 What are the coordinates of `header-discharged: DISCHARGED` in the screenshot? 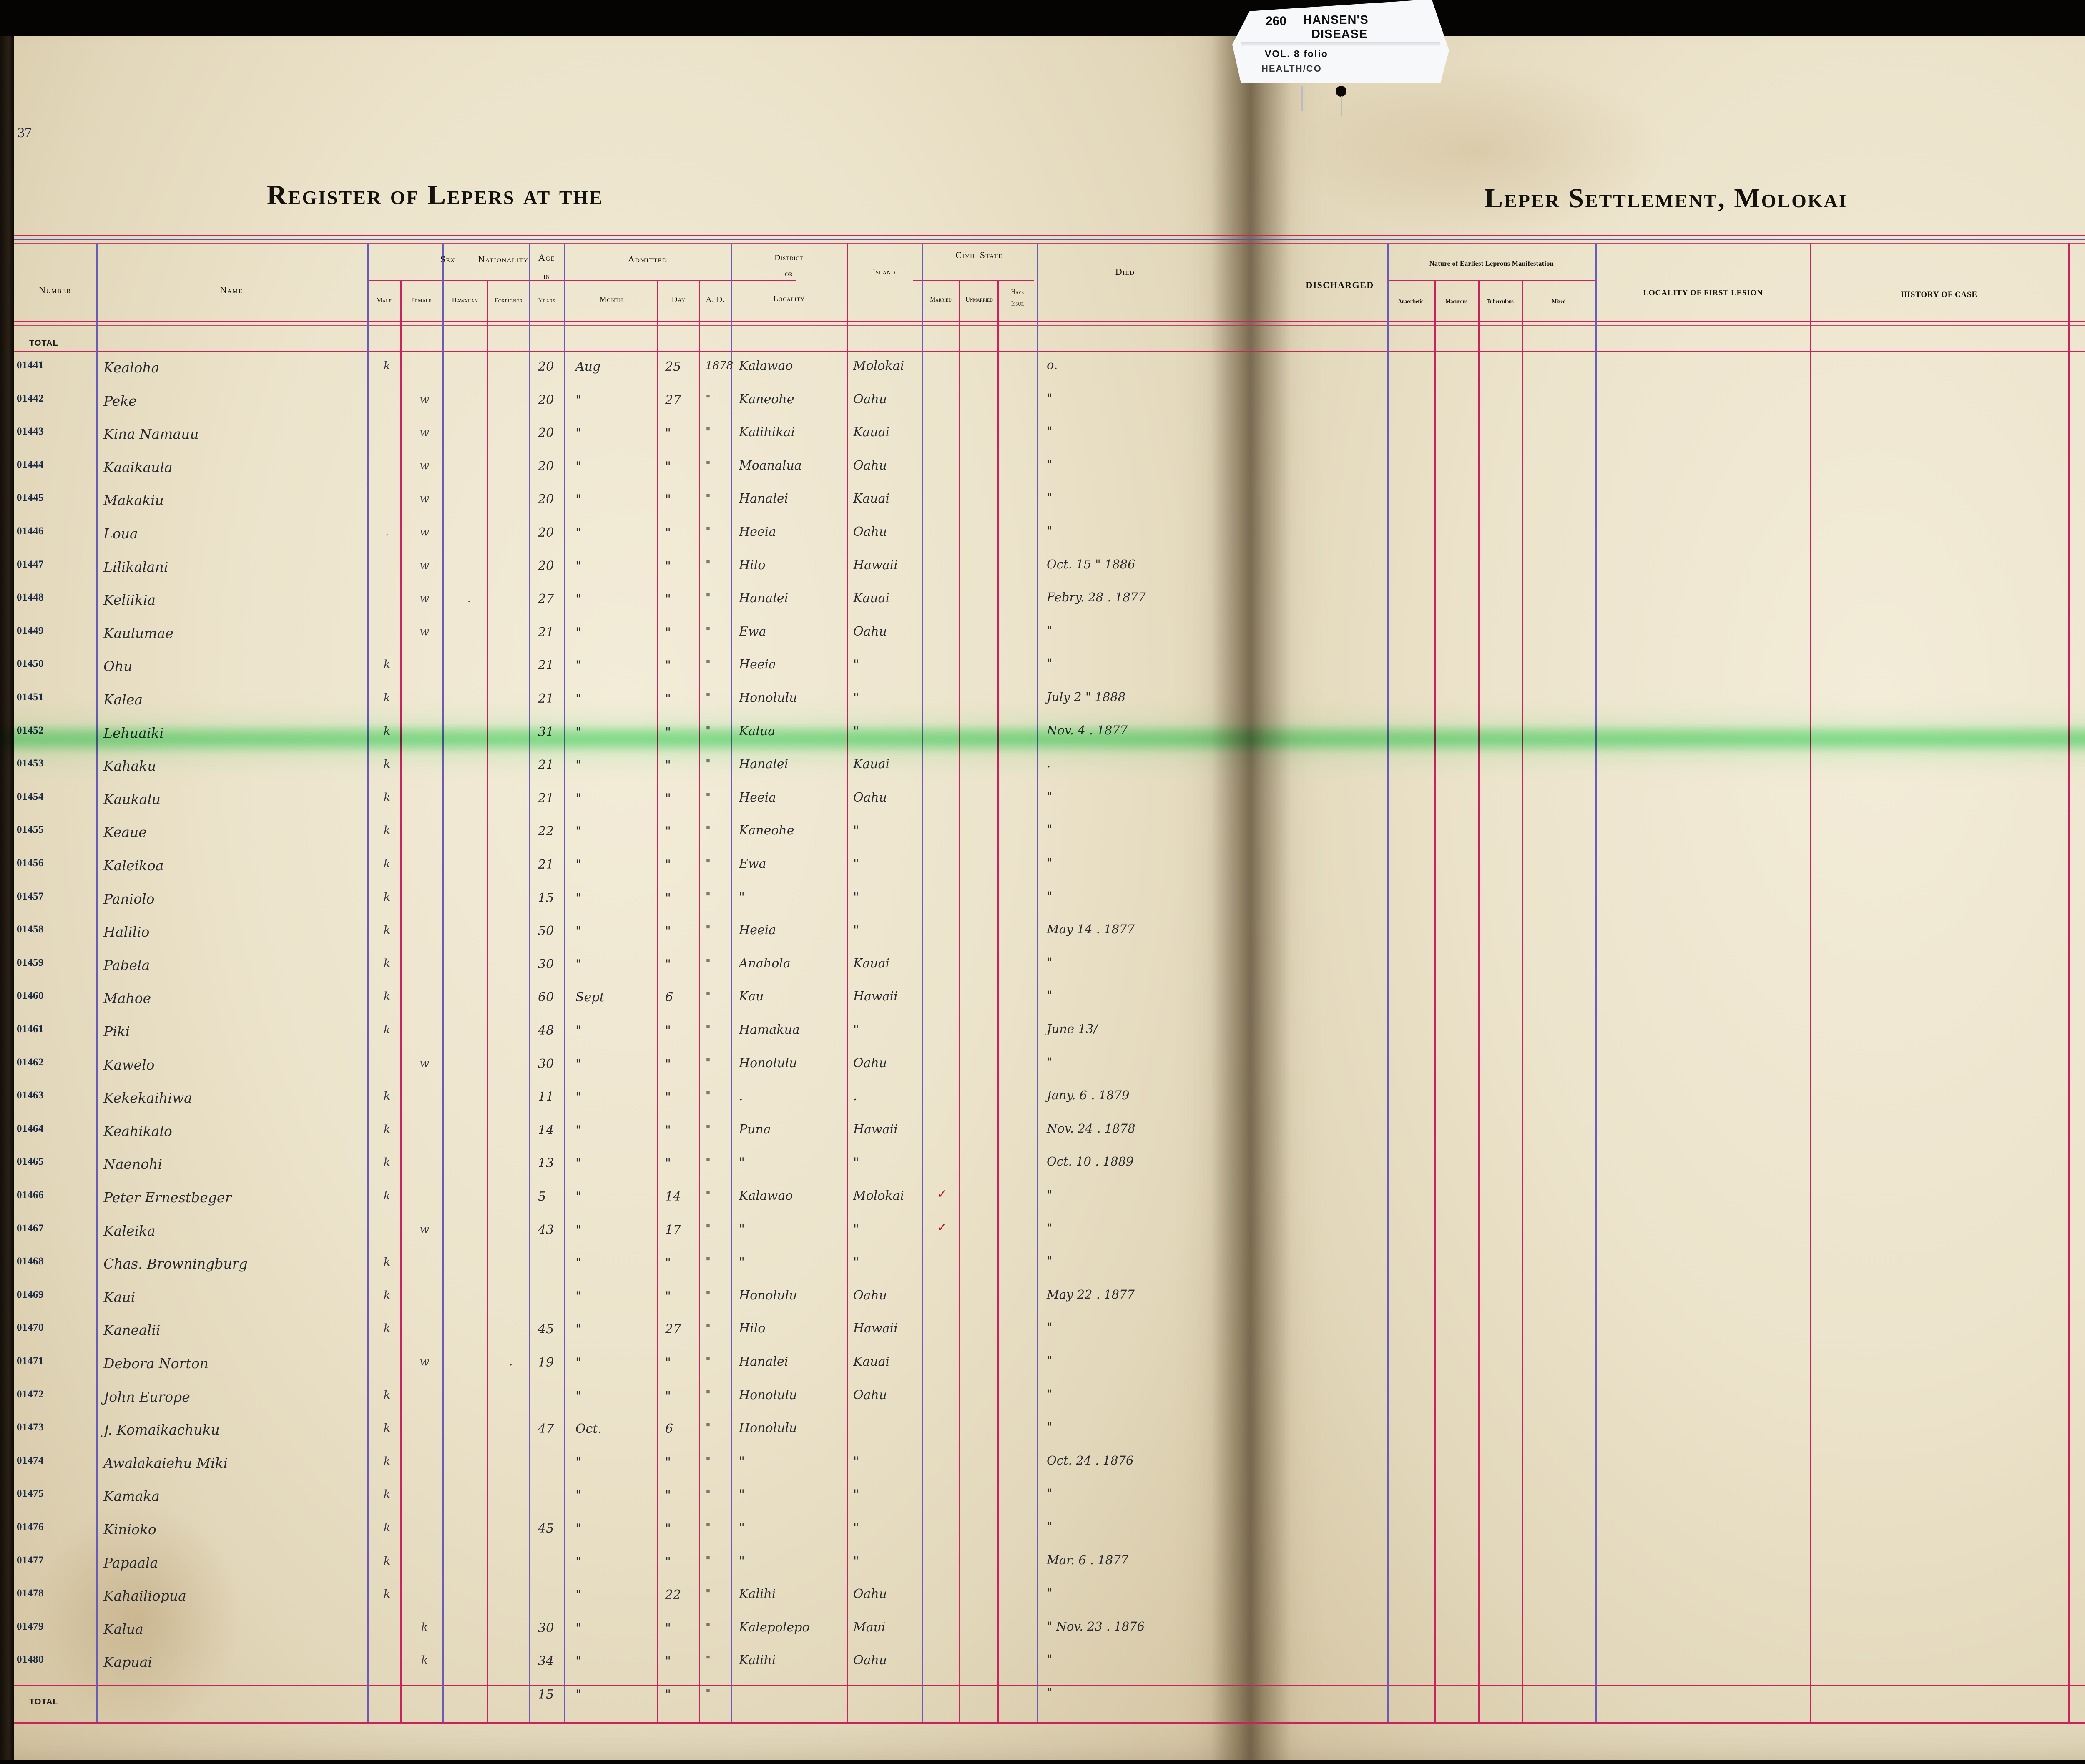 It's located at (1340, 285).